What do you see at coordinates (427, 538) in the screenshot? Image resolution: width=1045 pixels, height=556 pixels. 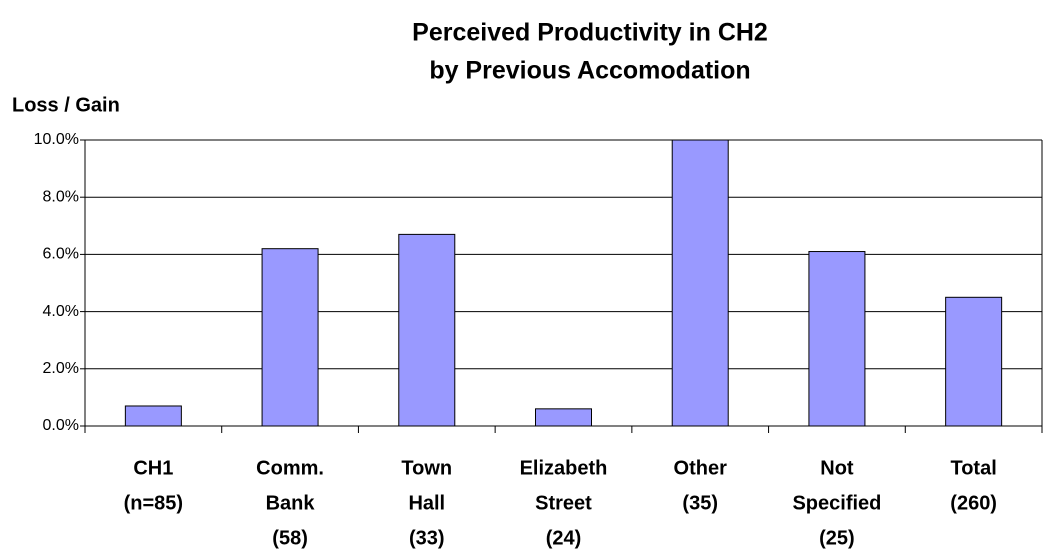 I see `x-tick-label: (33)` at bounding box center [427, 538].